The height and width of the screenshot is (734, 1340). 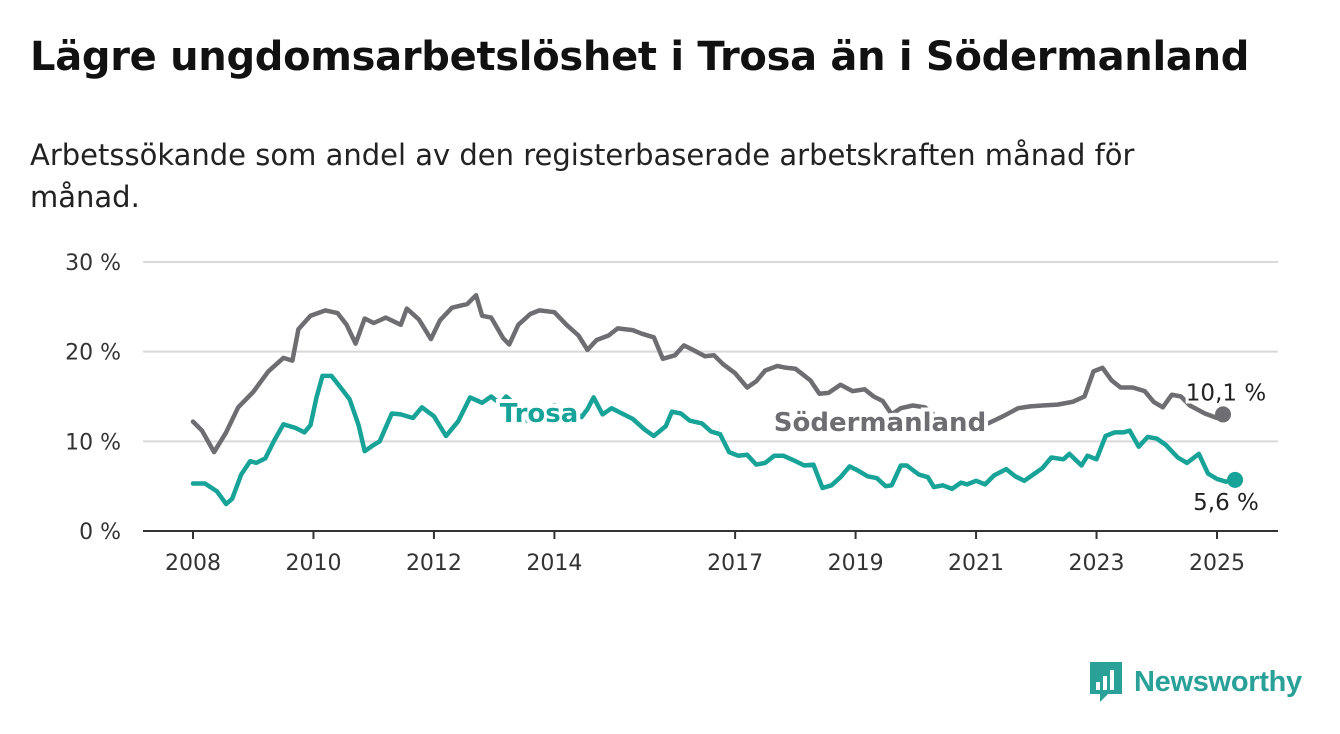 What do you see at coordinates (976, 563) in the screenshot?
I see `x-tick-label: 2021` at bounding box center [976, 563].